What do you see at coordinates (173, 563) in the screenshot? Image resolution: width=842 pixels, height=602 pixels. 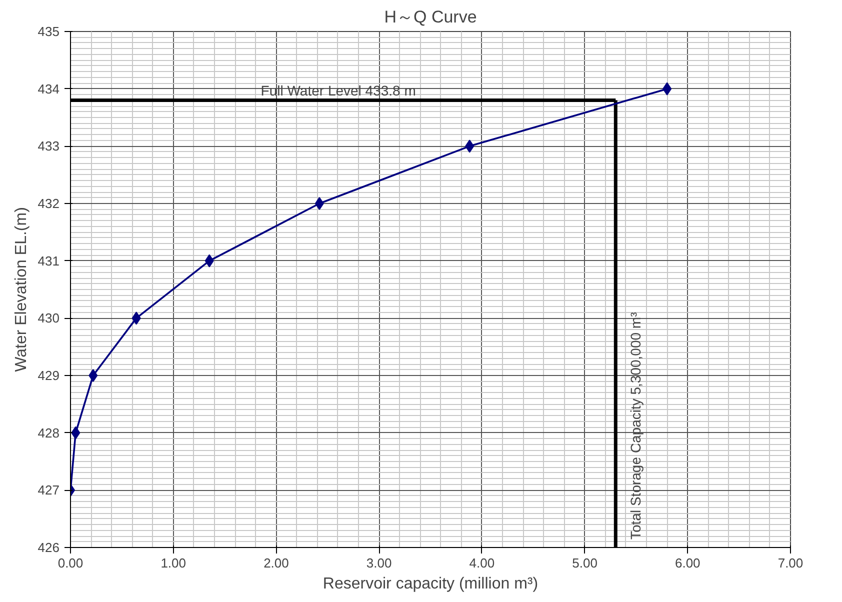 I see `x-tick-label: 1.00` at bounding box center [173, 563].